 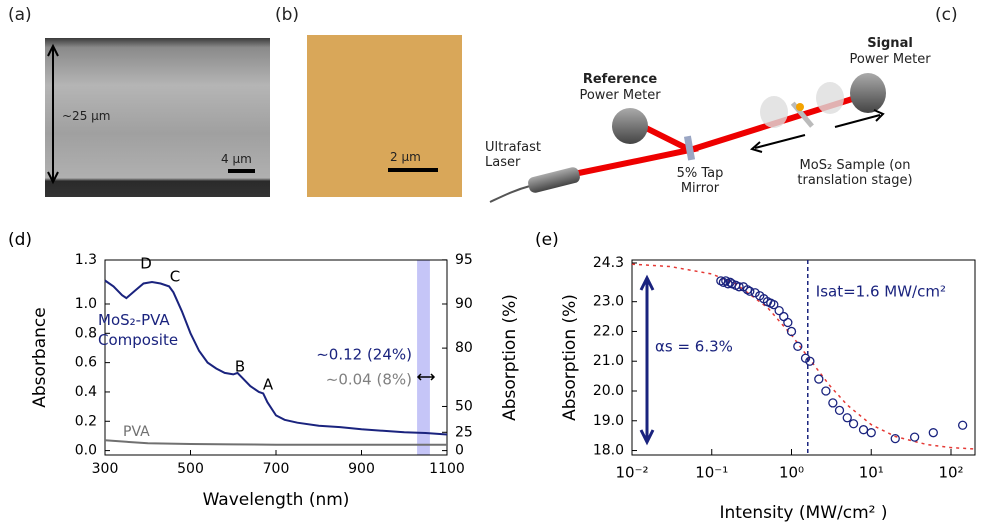 What do you see at coordinates (86, 116) in the screenshot?
I see `thickness-label: ~25 µm` at bounding box center [86, 116].